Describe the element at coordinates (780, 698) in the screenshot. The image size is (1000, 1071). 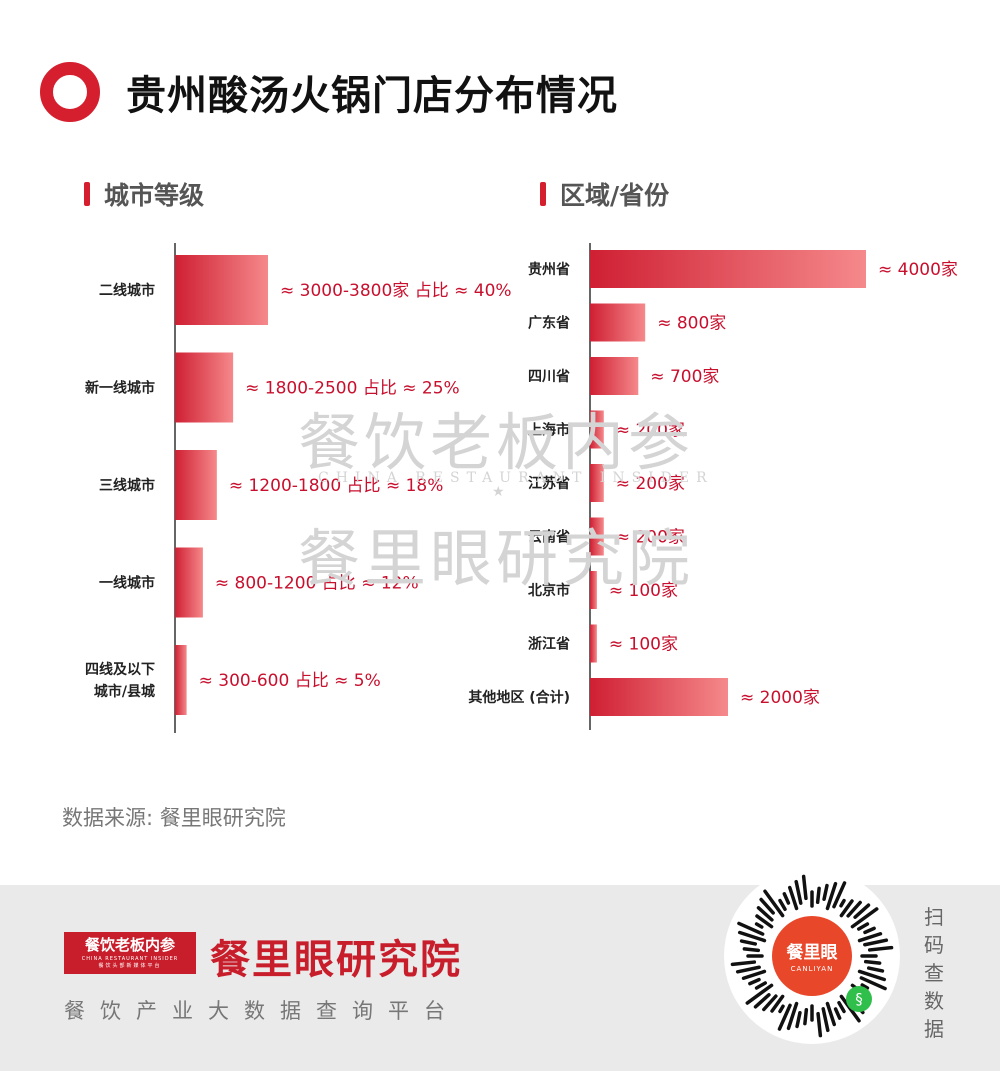
I see `data-label: ≈ 2000家` at that location.